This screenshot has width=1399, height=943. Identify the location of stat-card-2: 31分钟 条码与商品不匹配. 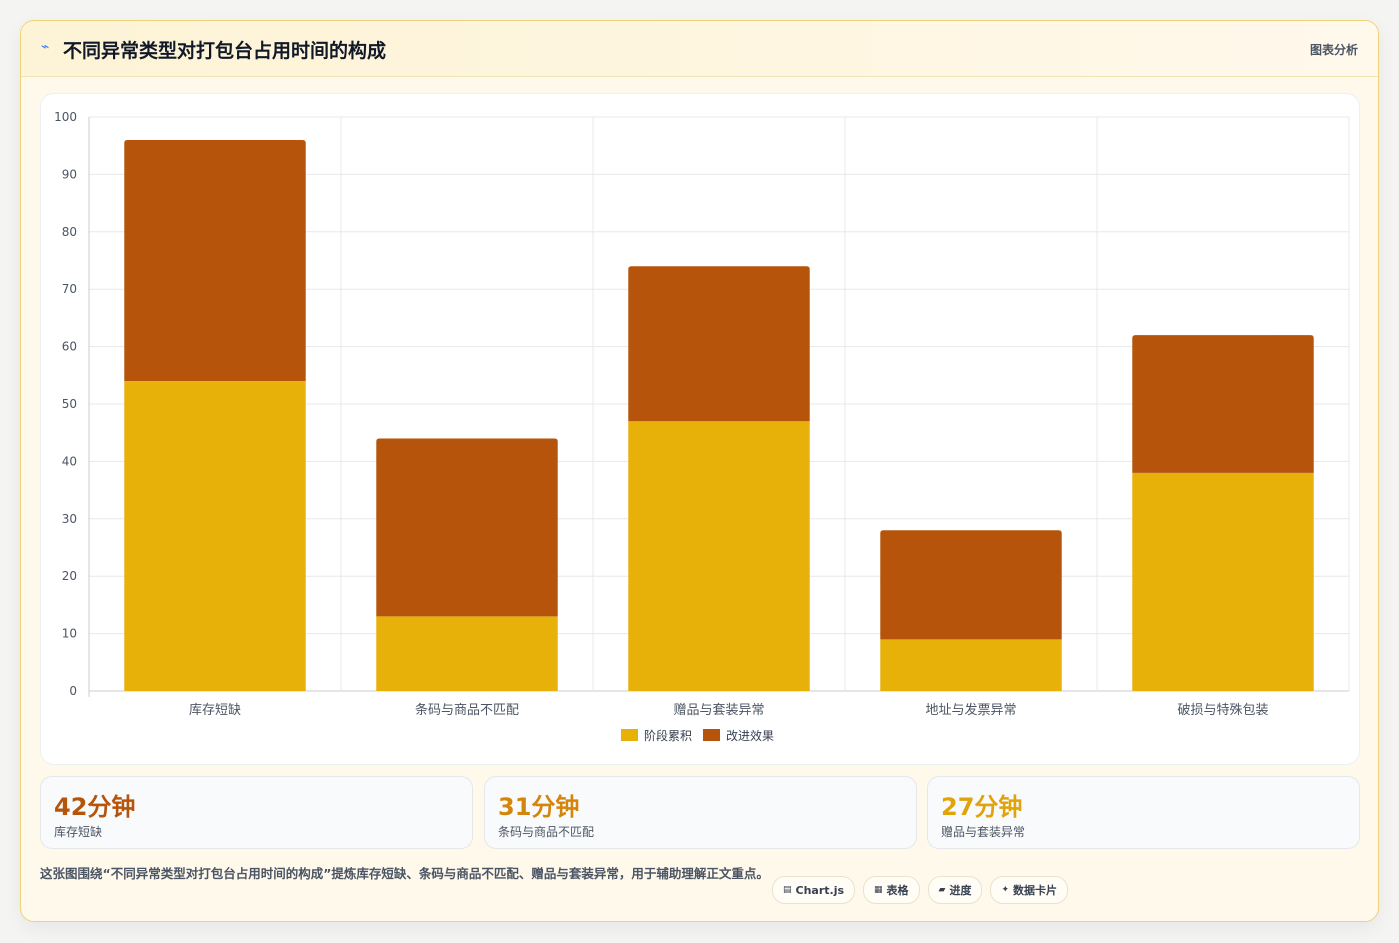
(700, 812).